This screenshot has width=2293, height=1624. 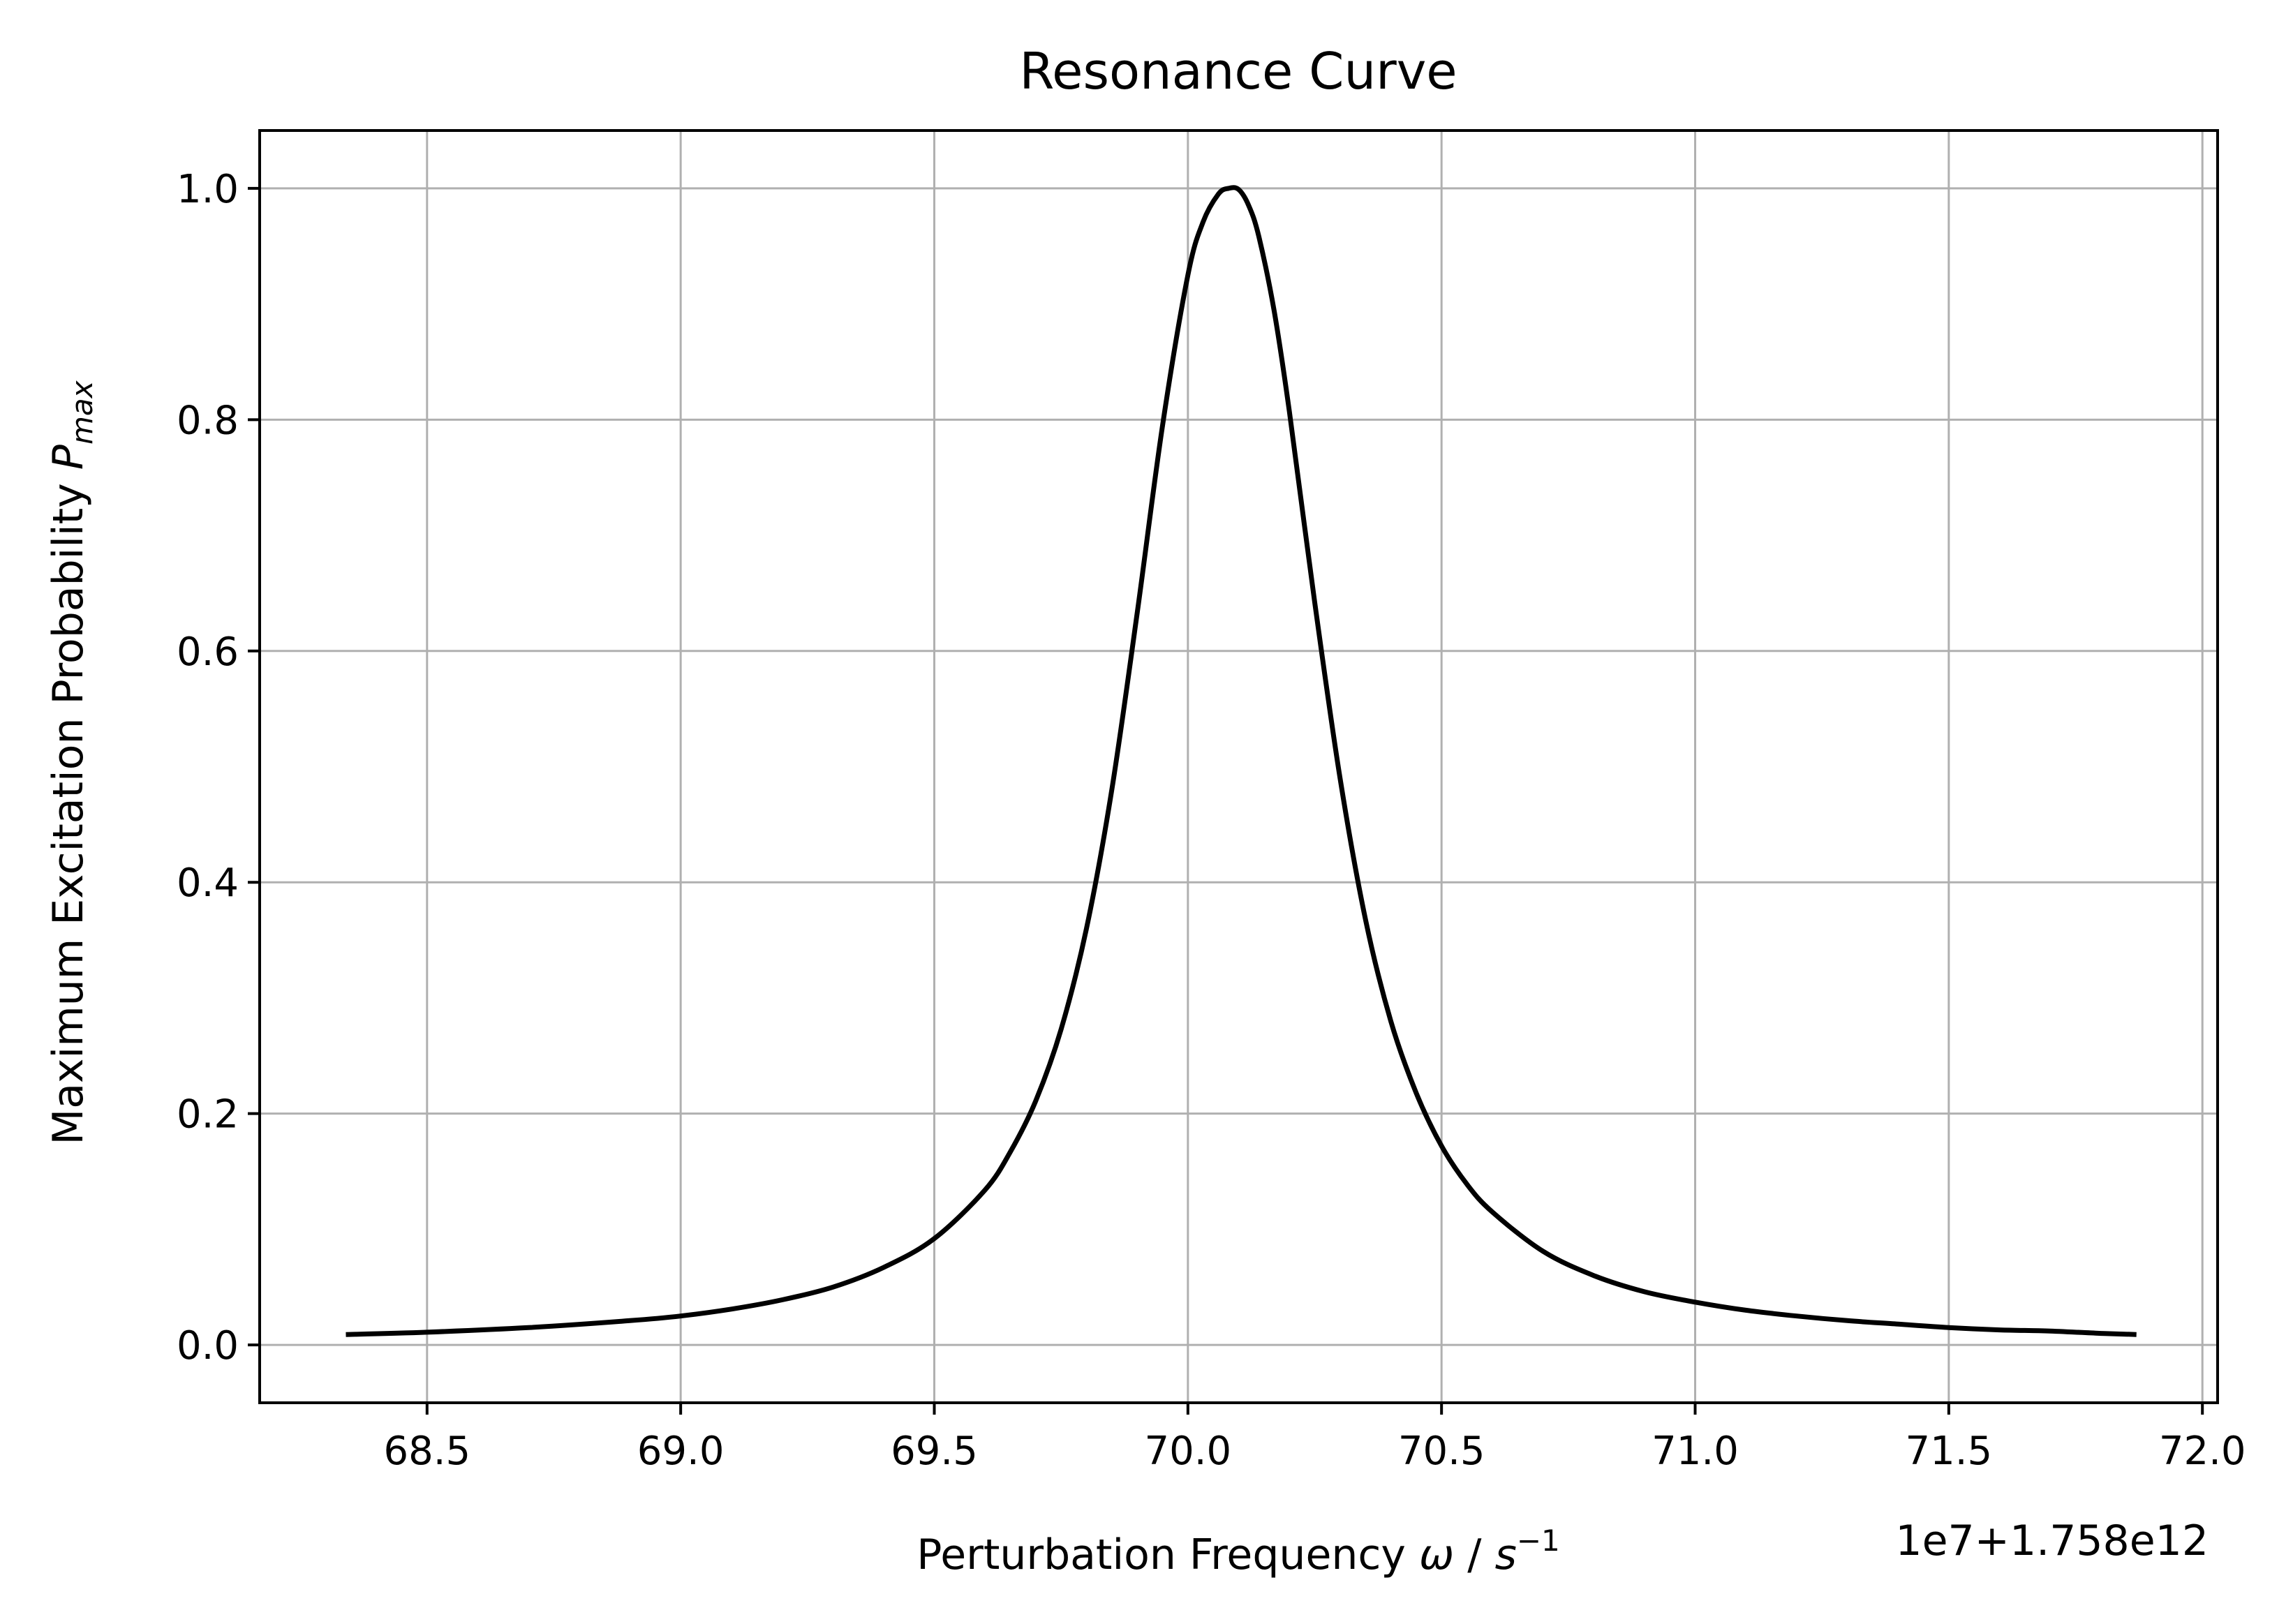 What do you see at coordinates (681, 1451) in the screenshot?
I see `x-tick-label: 69.0` at bounding box center [681, 1451].